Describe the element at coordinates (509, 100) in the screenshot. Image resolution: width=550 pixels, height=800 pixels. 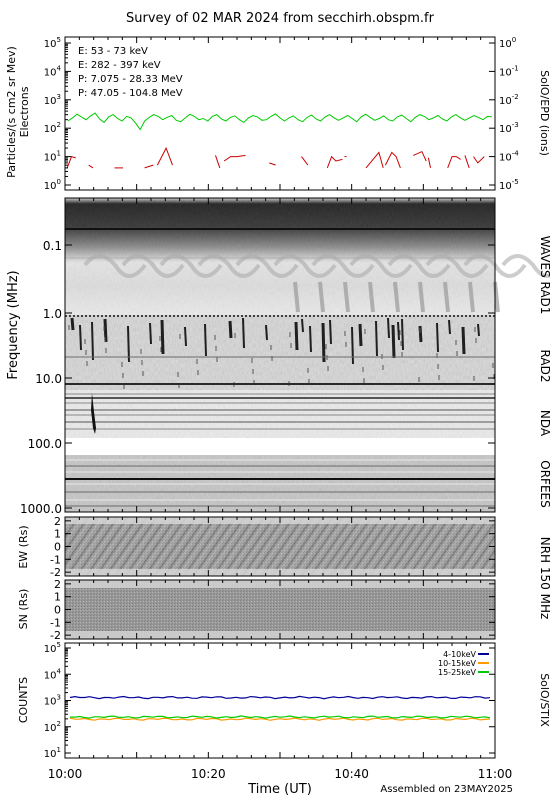
I see `epd-y2-tick-label: 10⁻²` at that location.